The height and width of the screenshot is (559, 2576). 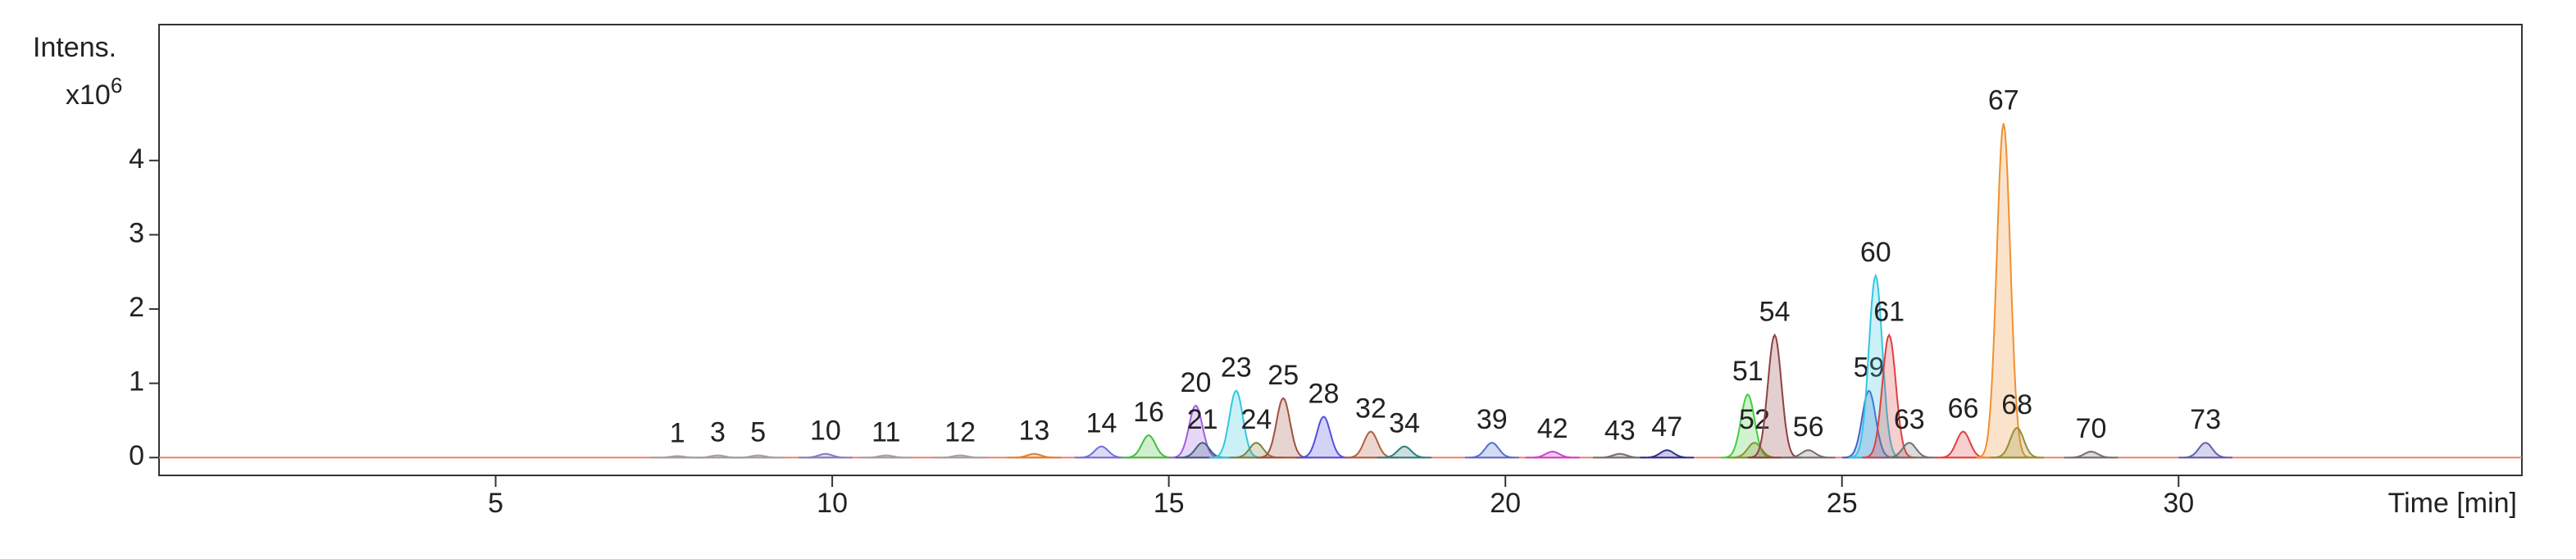 What do you see at coordinates (1169, 503) in the screenshot?
I see `x-tick-label: 15` at bounding box center [1169, 503].